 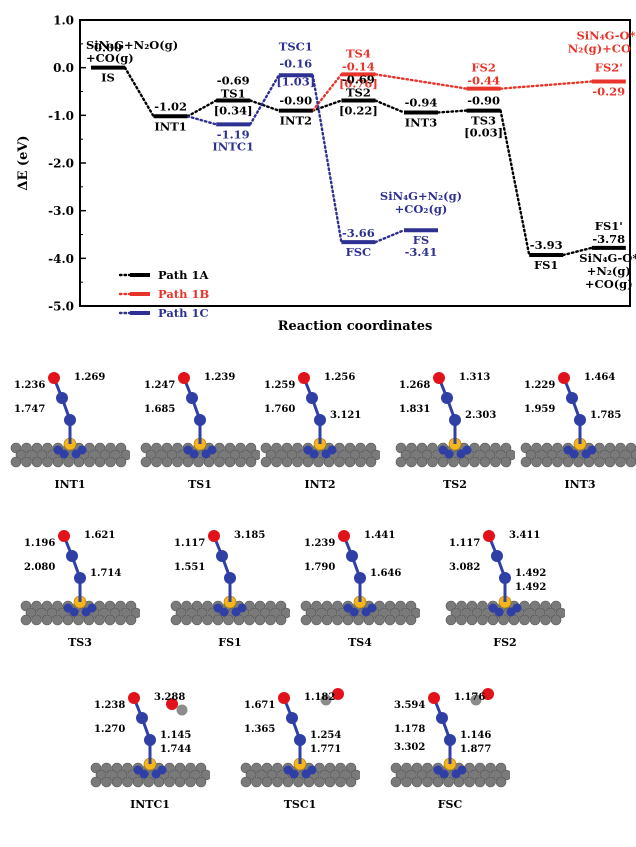 I want to click on y-tick-label: -3.0, so click(x=61, y=211).